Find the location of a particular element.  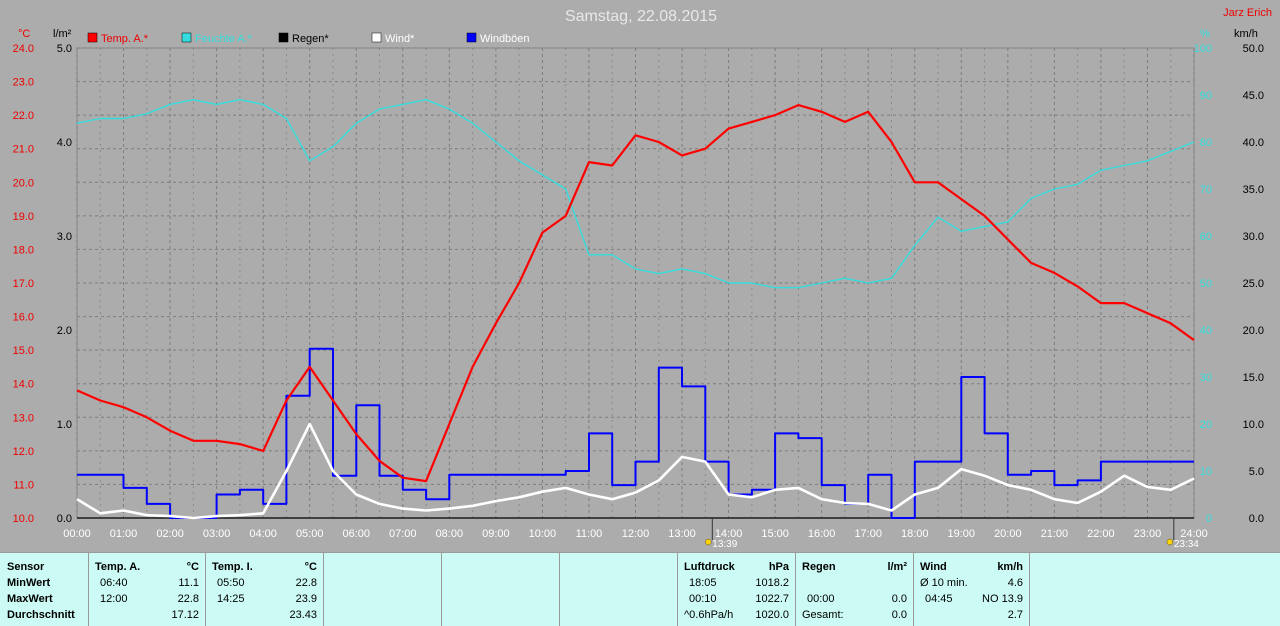

humidity-tick-label: 50 is located at coordinates (1206, 284).